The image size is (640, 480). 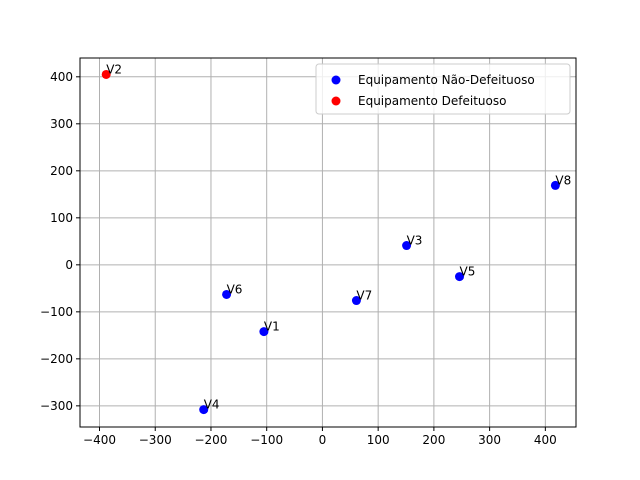 I want to click on point-label-v8: V8, so click(x=563, y=180).